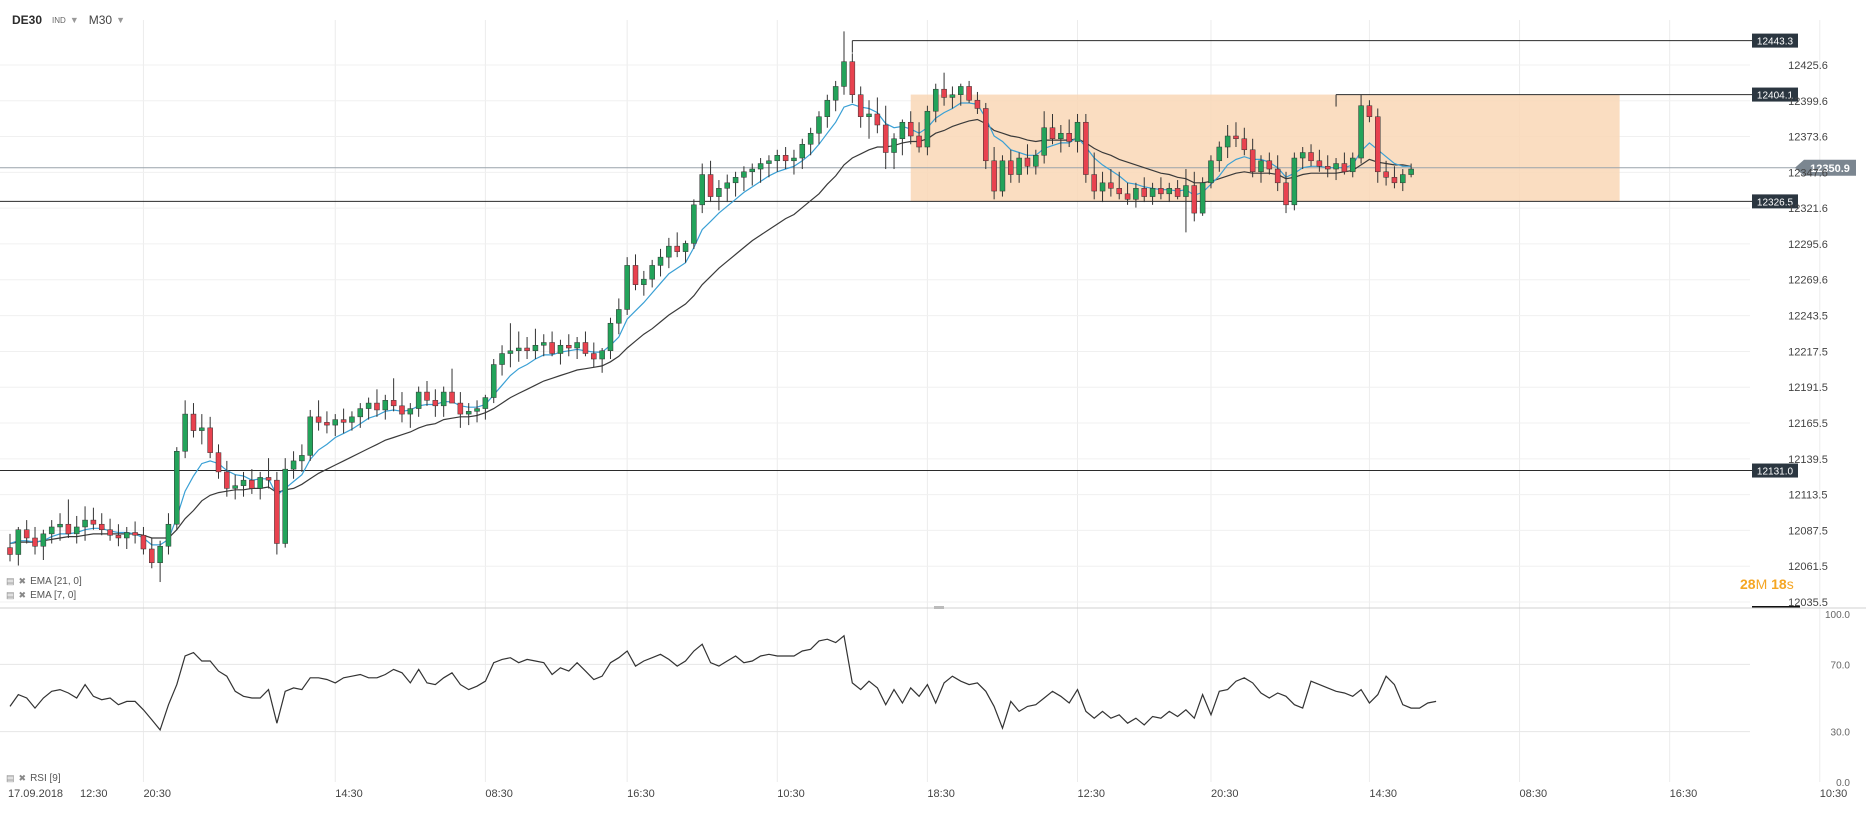  I want to click on symbol-label: DE30, so click(27, 20).